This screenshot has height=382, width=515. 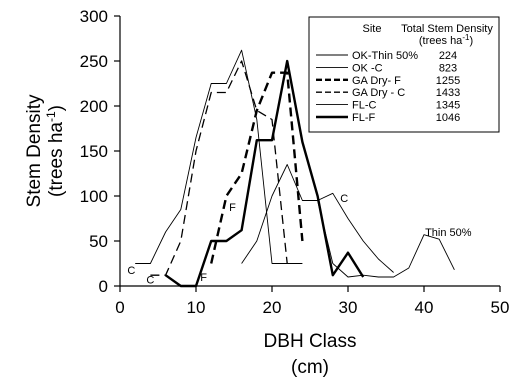 I want to click on x-axis-title-line1: DBH Class, so click(x=310, y=341).